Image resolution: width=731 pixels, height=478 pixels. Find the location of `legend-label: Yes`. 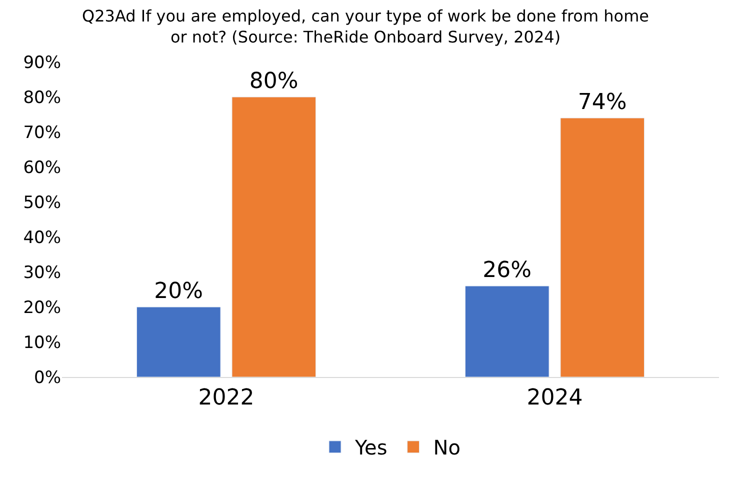

legend-label: Yes is located at coordinates (371, 448).